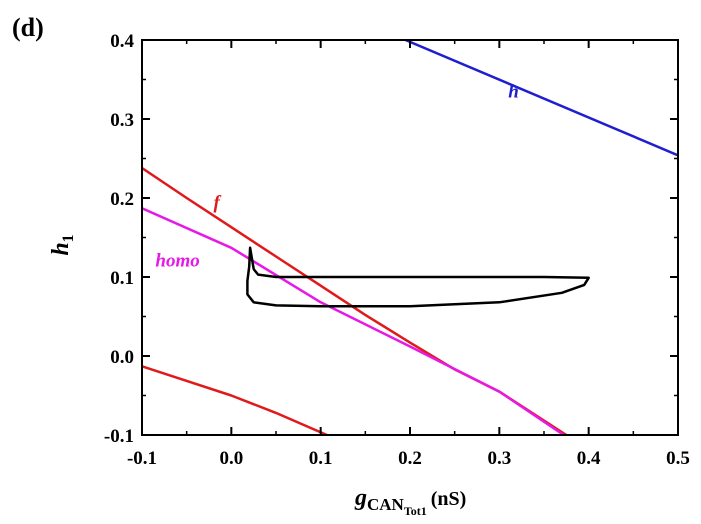  What do you see at coordinates (499, 458) in the screenshot?
I see `x-tick-label: 0.3` at bounding box center [499, 458].